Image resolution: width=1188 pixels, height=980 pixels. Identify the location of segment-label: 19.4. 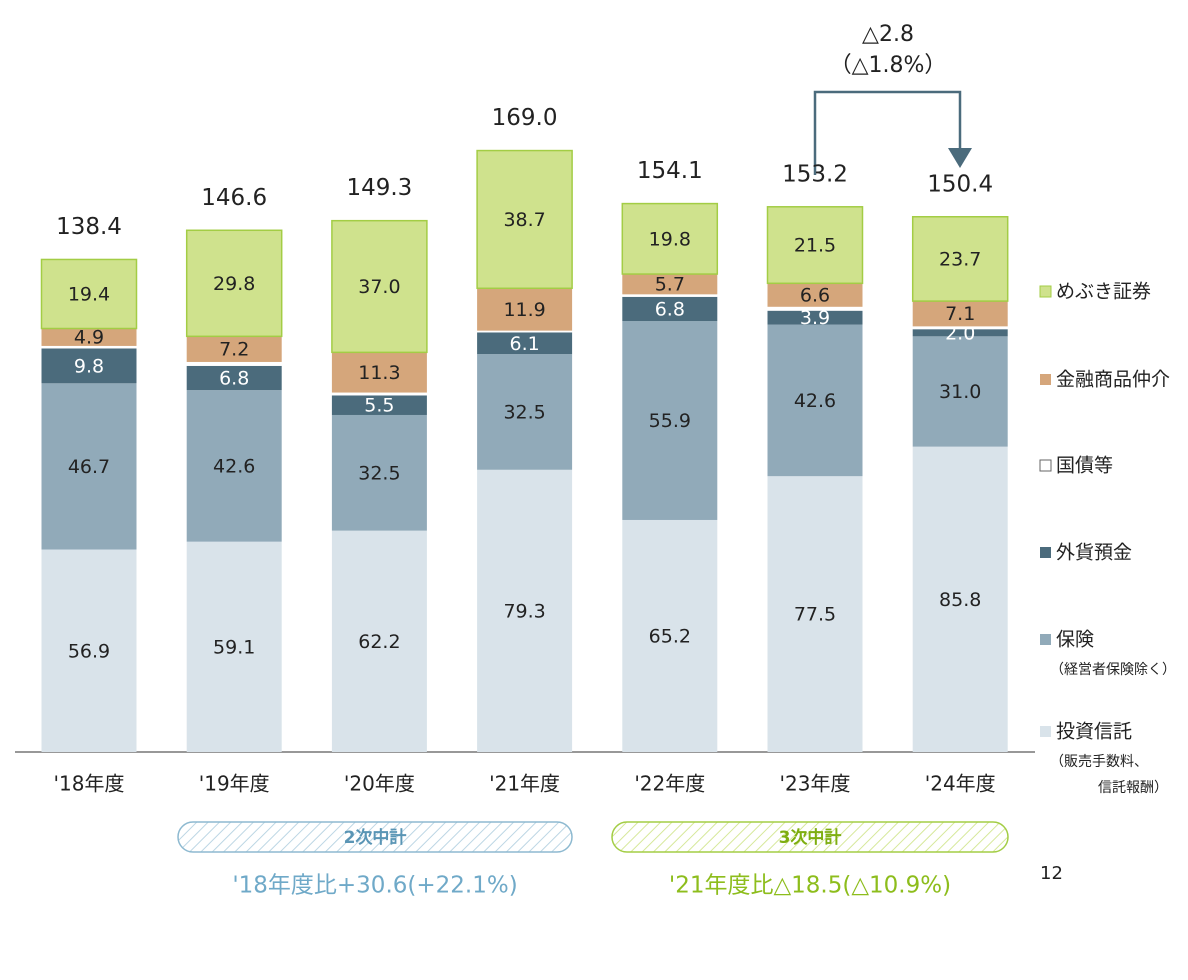
(89, 294).